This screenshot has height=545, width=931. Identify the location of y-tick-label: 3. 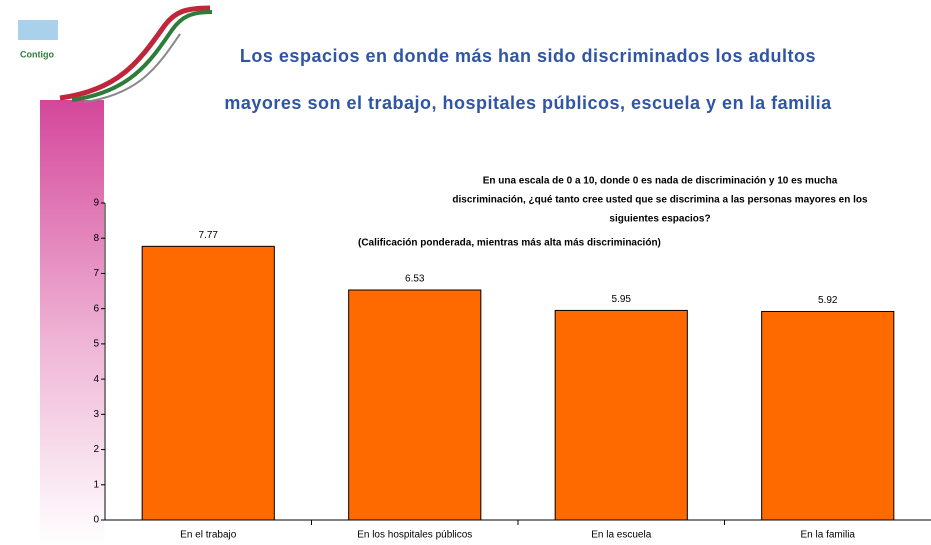
(96, 414).